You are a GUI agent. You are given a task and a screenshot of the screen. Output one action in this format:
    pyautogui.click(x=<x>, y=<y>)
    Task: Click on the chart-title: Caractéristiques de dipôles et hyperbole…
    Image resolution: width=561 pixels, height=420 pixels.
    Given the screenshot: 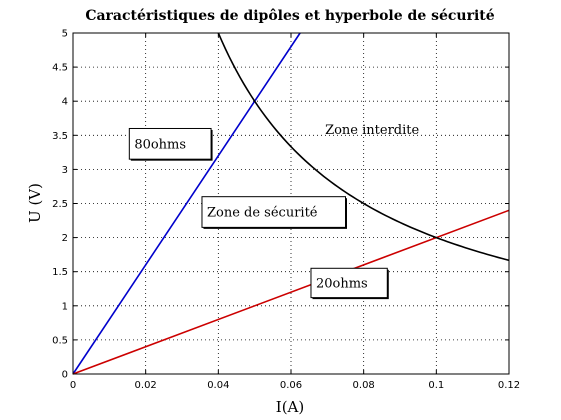 What is the action you would take?
    pyautogui.click(x=289, y=16)
    